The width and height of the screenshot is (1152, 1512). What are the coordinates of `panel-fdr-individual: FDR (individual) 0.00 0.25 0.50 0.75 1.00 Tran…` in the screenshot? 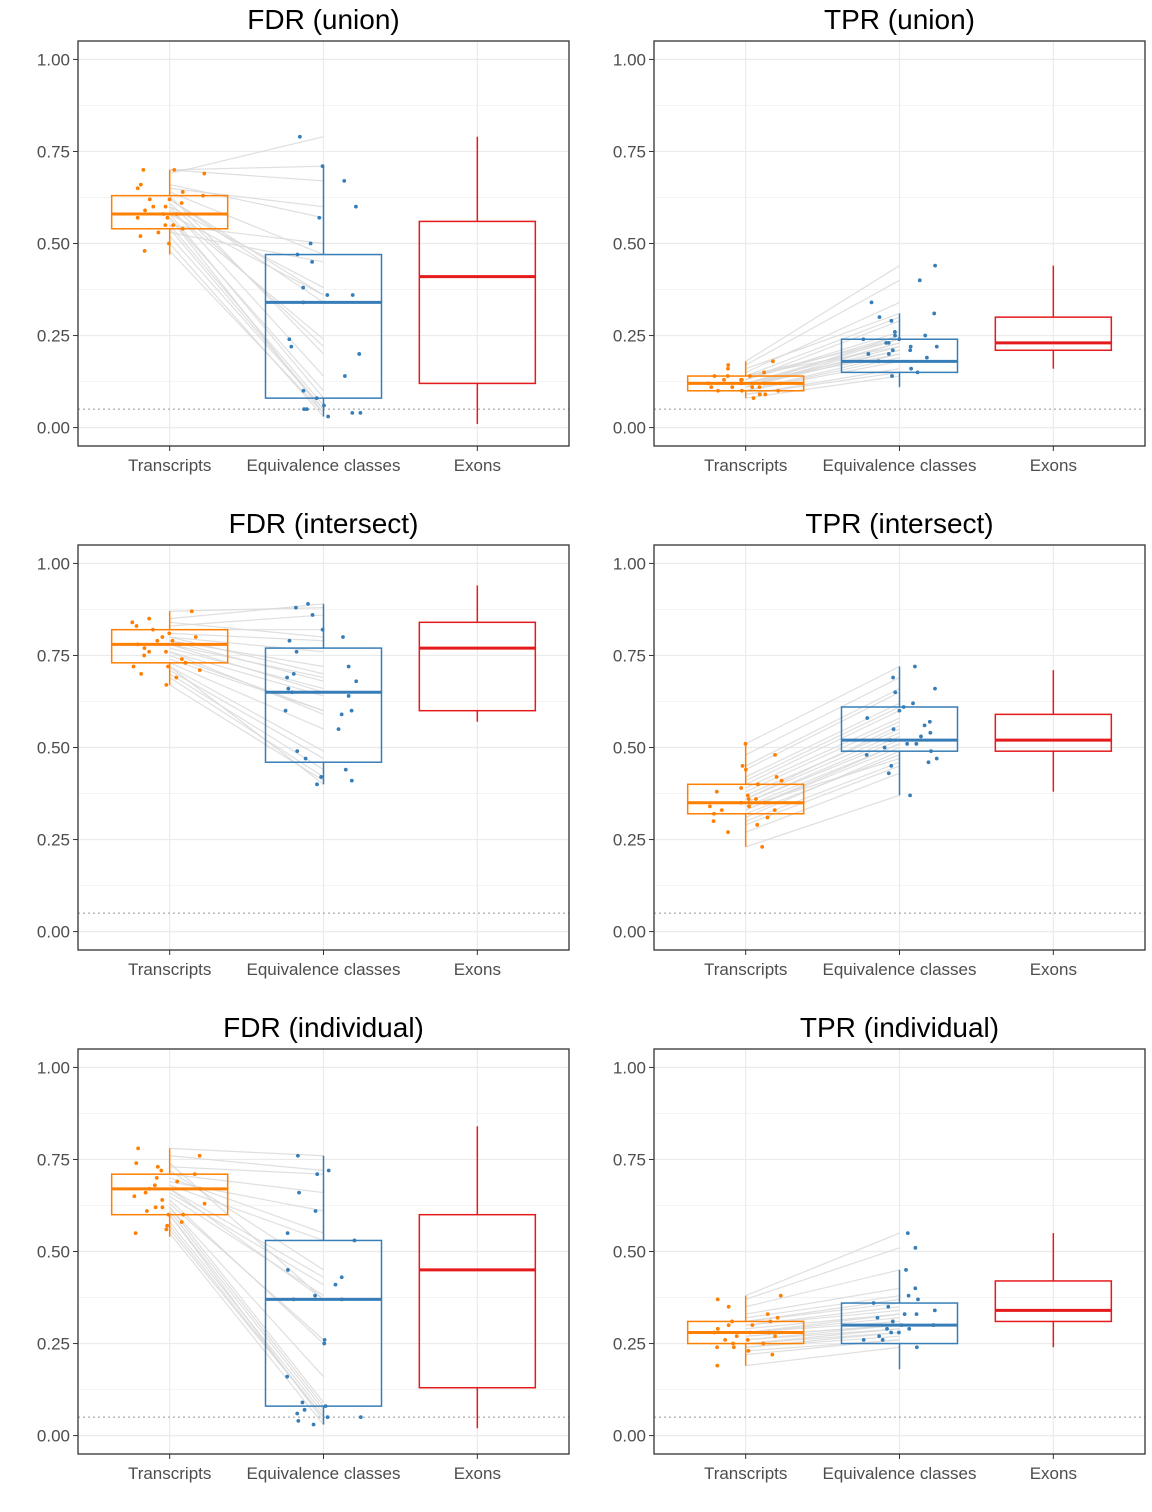 It's located at (303, 1247).